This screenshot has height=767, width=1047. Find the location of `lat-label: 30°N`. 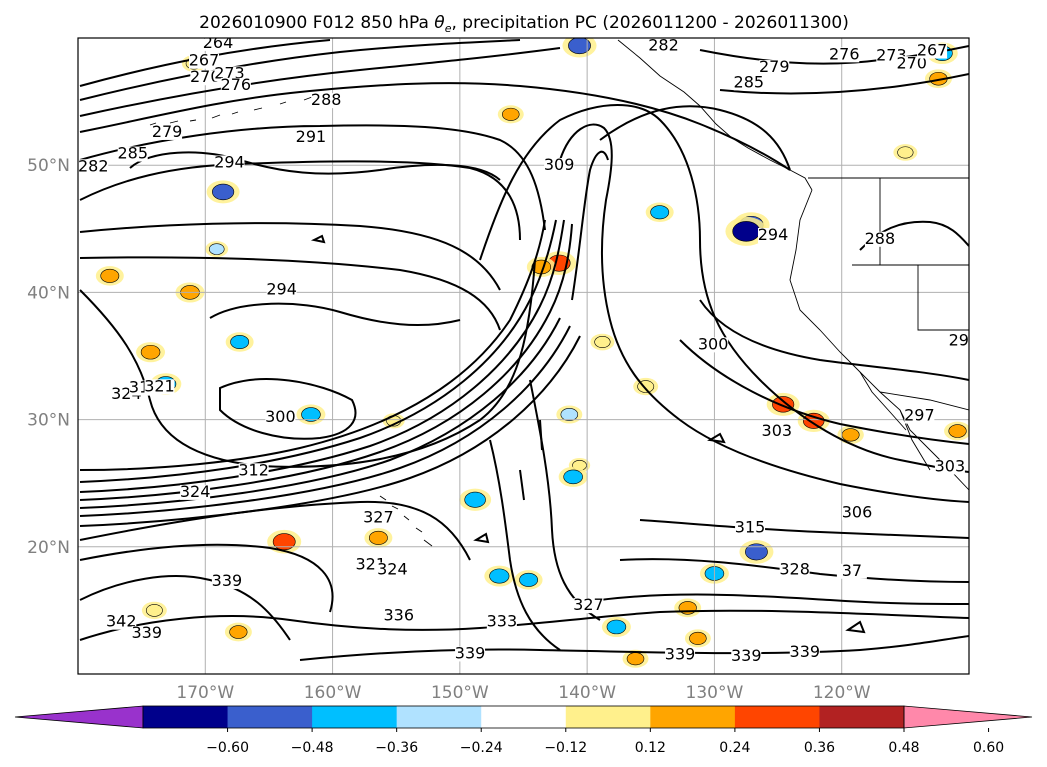

lat-label: 30°N is located at coordinates (48, 421).